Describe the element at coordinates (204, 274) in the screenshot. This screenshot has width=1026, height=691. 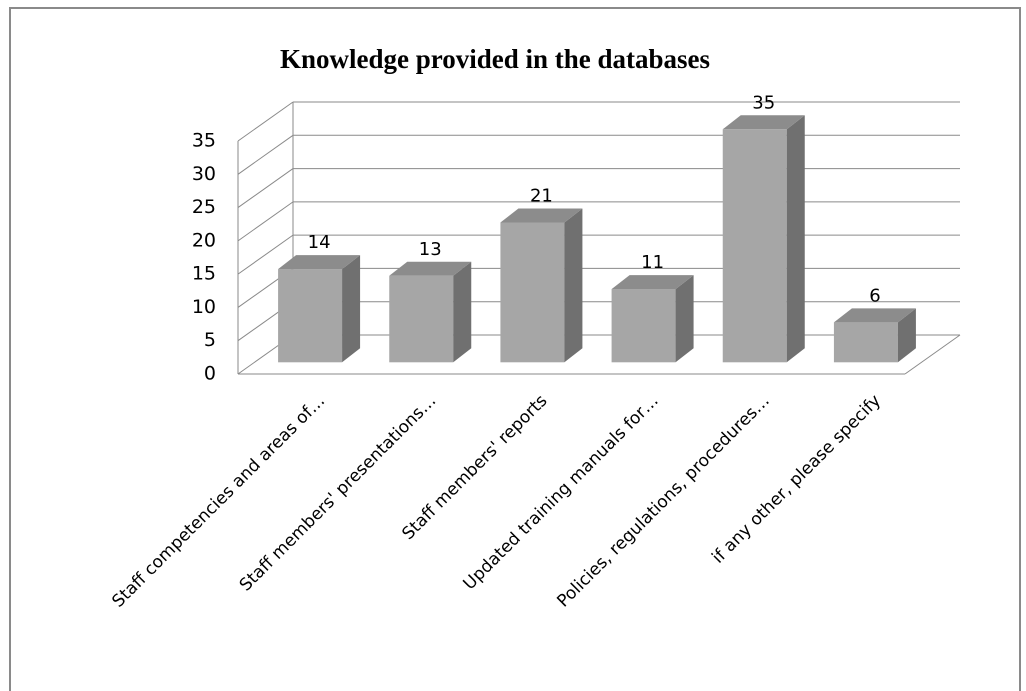
I see `y-tick-label: 15` at that location.